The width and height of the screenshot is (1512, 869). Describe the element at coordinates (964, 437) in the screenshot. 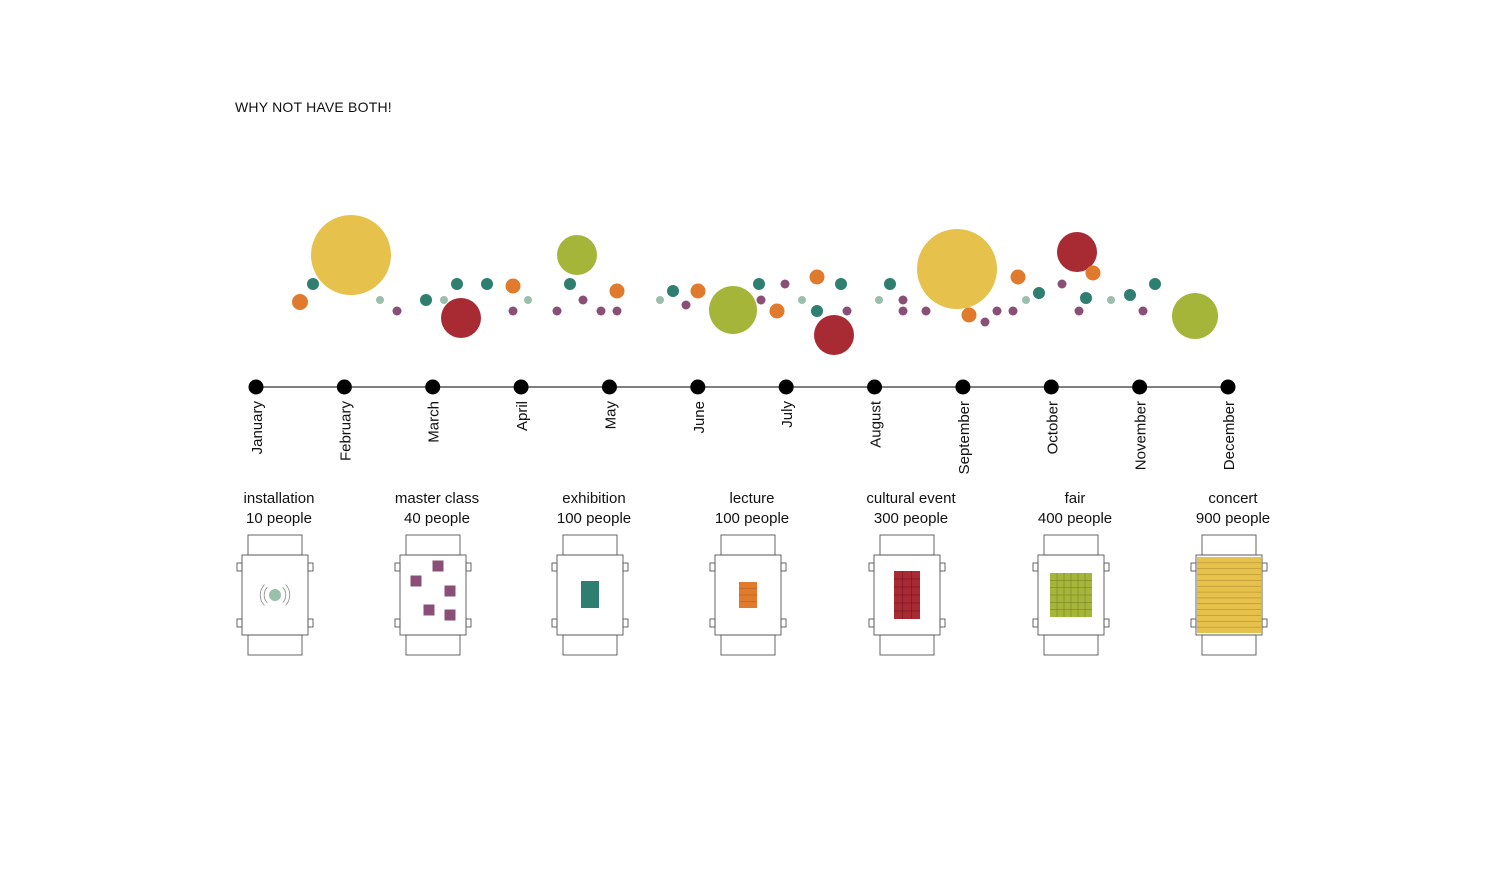

I see `month-label: September` at that location.